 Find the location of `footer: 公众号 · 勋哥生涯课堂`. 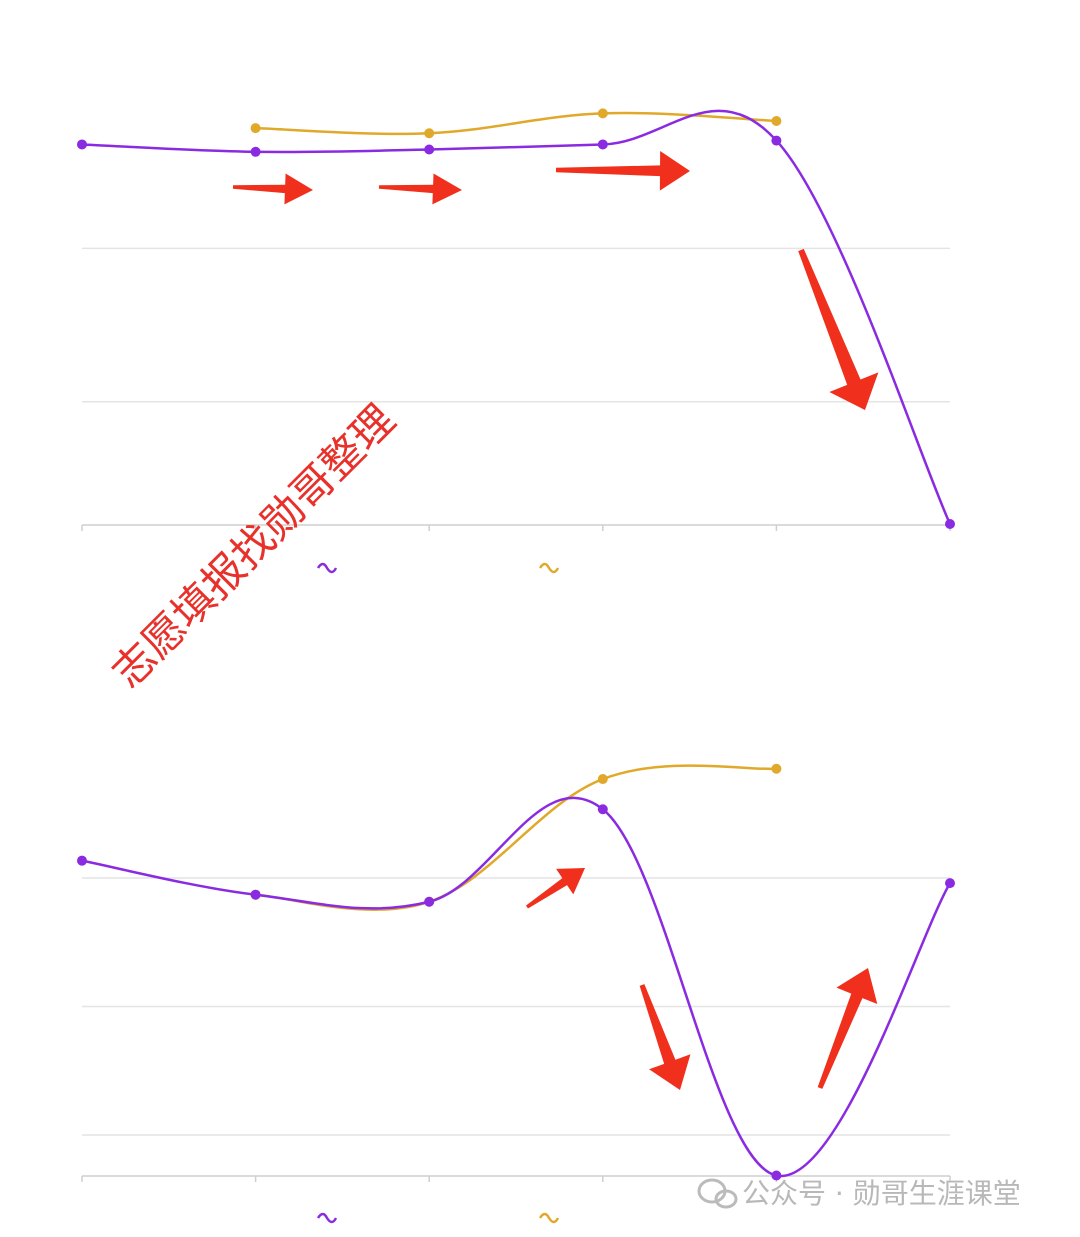

footer: 公众号 · 勋哥生涯课堂 is located at coordinates (859, 1193).